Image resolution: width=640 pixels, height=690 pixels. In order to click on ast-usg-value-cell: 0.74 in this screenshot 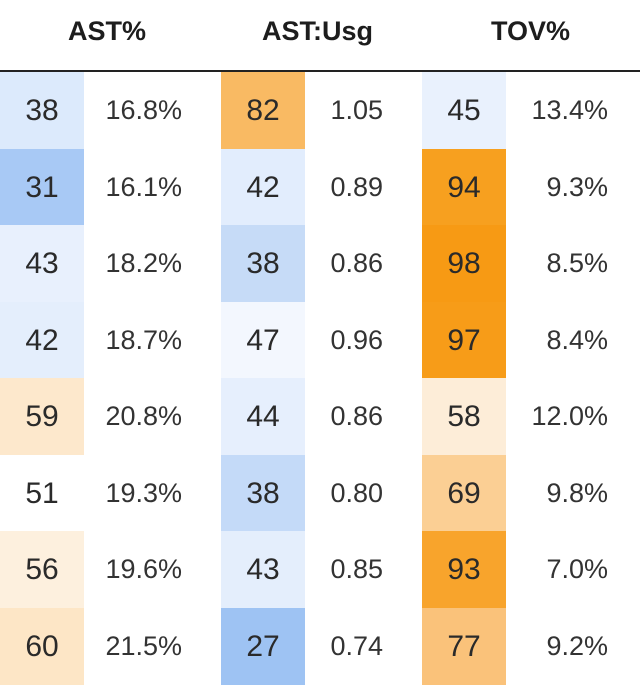, I will do `click(356, 645)`.